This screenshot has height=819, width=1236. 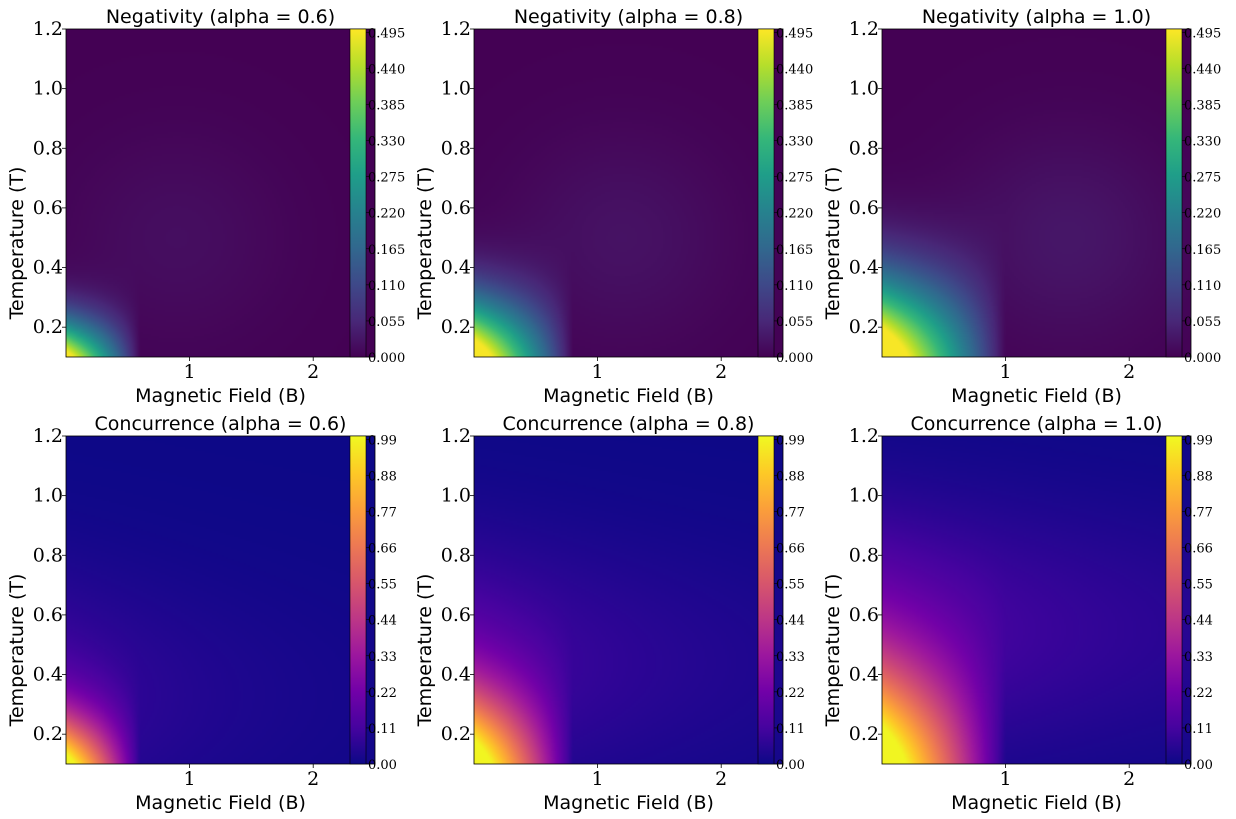 What do you see at coordinates (1198, 585) in the screenshot?
I see `colorbar-tick-label: 0.55` at bounding box center [1198, 585].